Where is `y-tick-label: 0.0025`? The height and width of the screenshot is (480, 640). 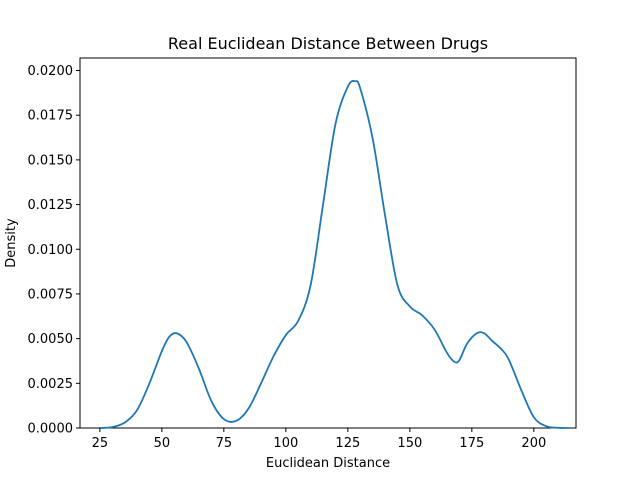
y-tick-label: 0.0025 is located at coordinates (51, 384).